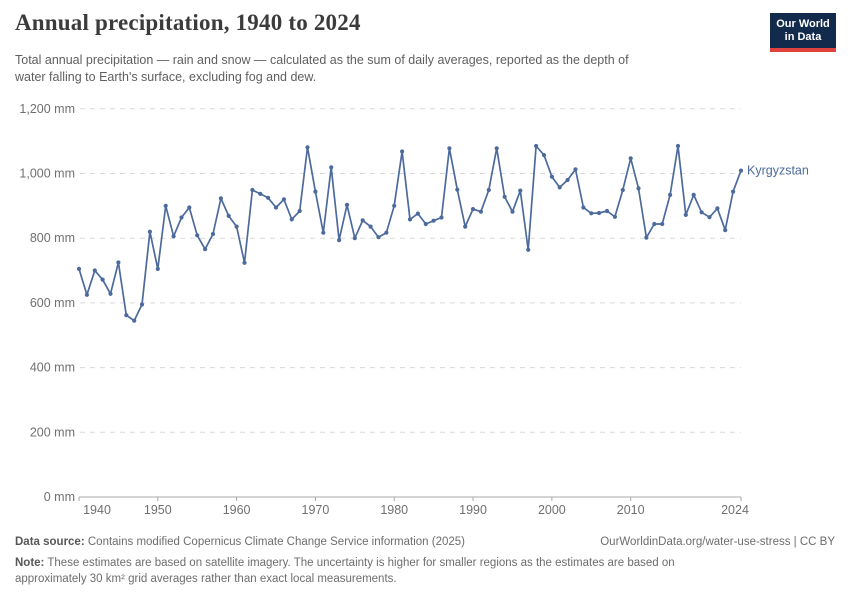 The image size is (850, 600). I want to click on owid-logo: Our World in Data, so click(803, 32).